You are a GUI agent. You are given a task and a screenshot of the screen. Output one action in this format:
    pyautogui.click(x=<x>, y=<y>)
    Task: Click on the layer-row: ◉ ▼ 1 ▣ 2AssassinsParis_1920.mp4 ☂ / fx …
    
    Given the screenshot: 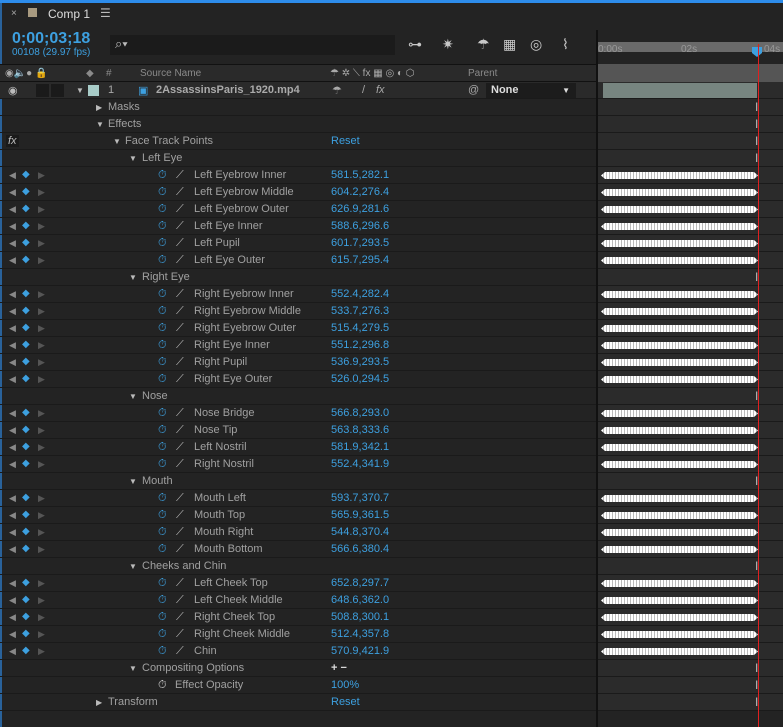 What is the action you would take?
    pyautogui.click(x=298, y=90)
    